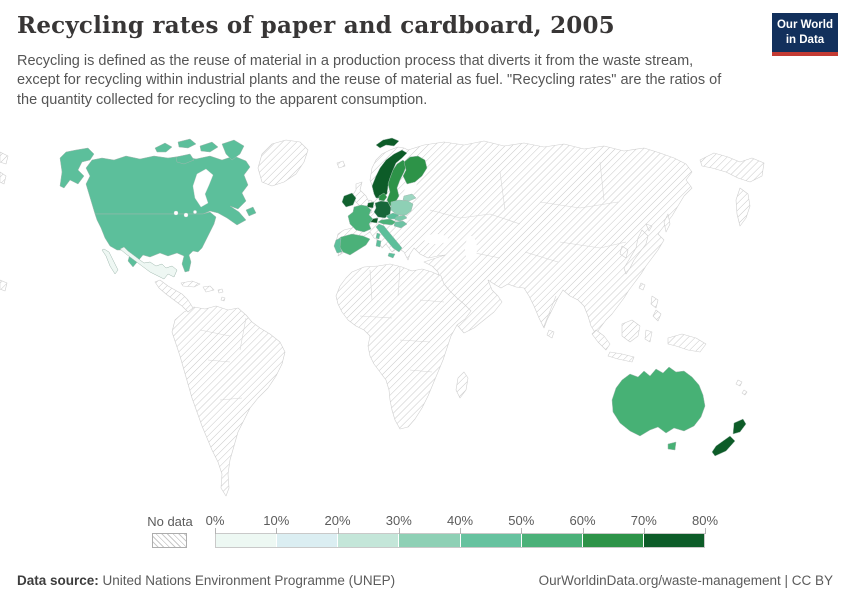 The image size is (850, 600). What do you see at coordinates (370, 205) in the screenshot?
I see `country-netherlands` at bounding box center [370, 205].